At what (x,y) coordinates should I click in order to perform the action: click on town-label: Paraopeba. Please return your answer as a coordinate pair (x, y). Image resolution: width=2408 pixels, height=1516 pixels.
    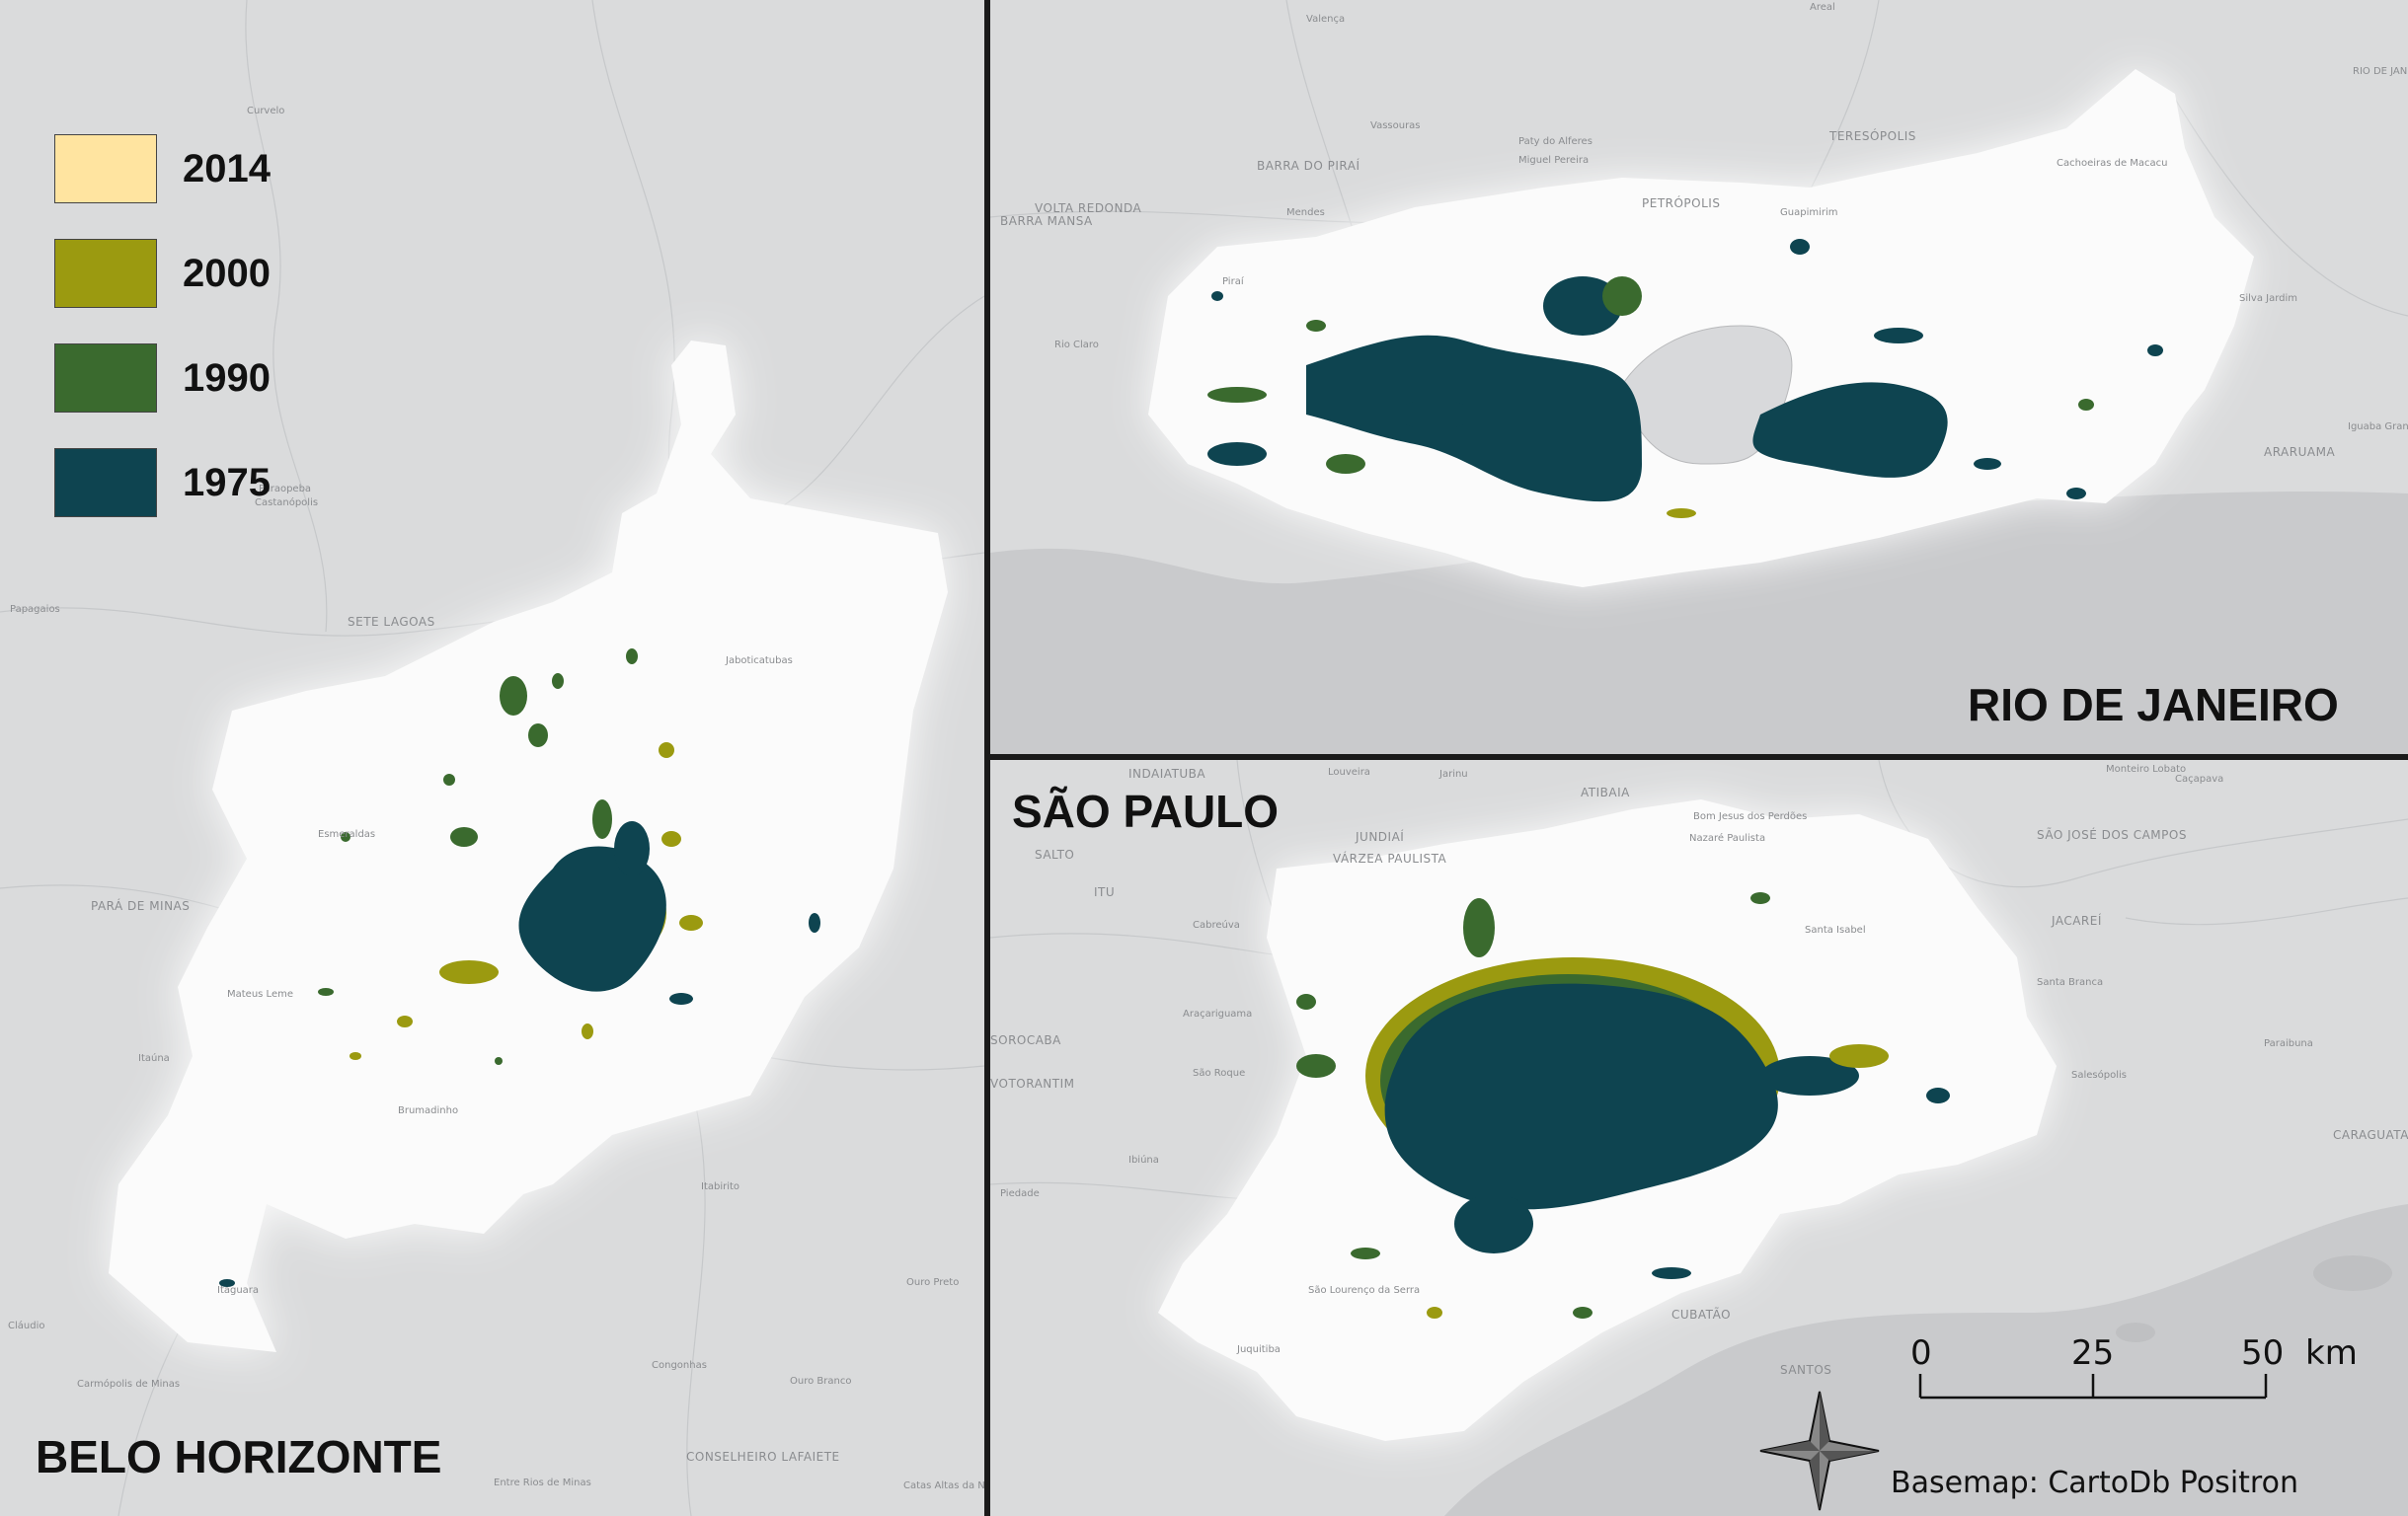
    Looking at the image, I should click on (285, 489).